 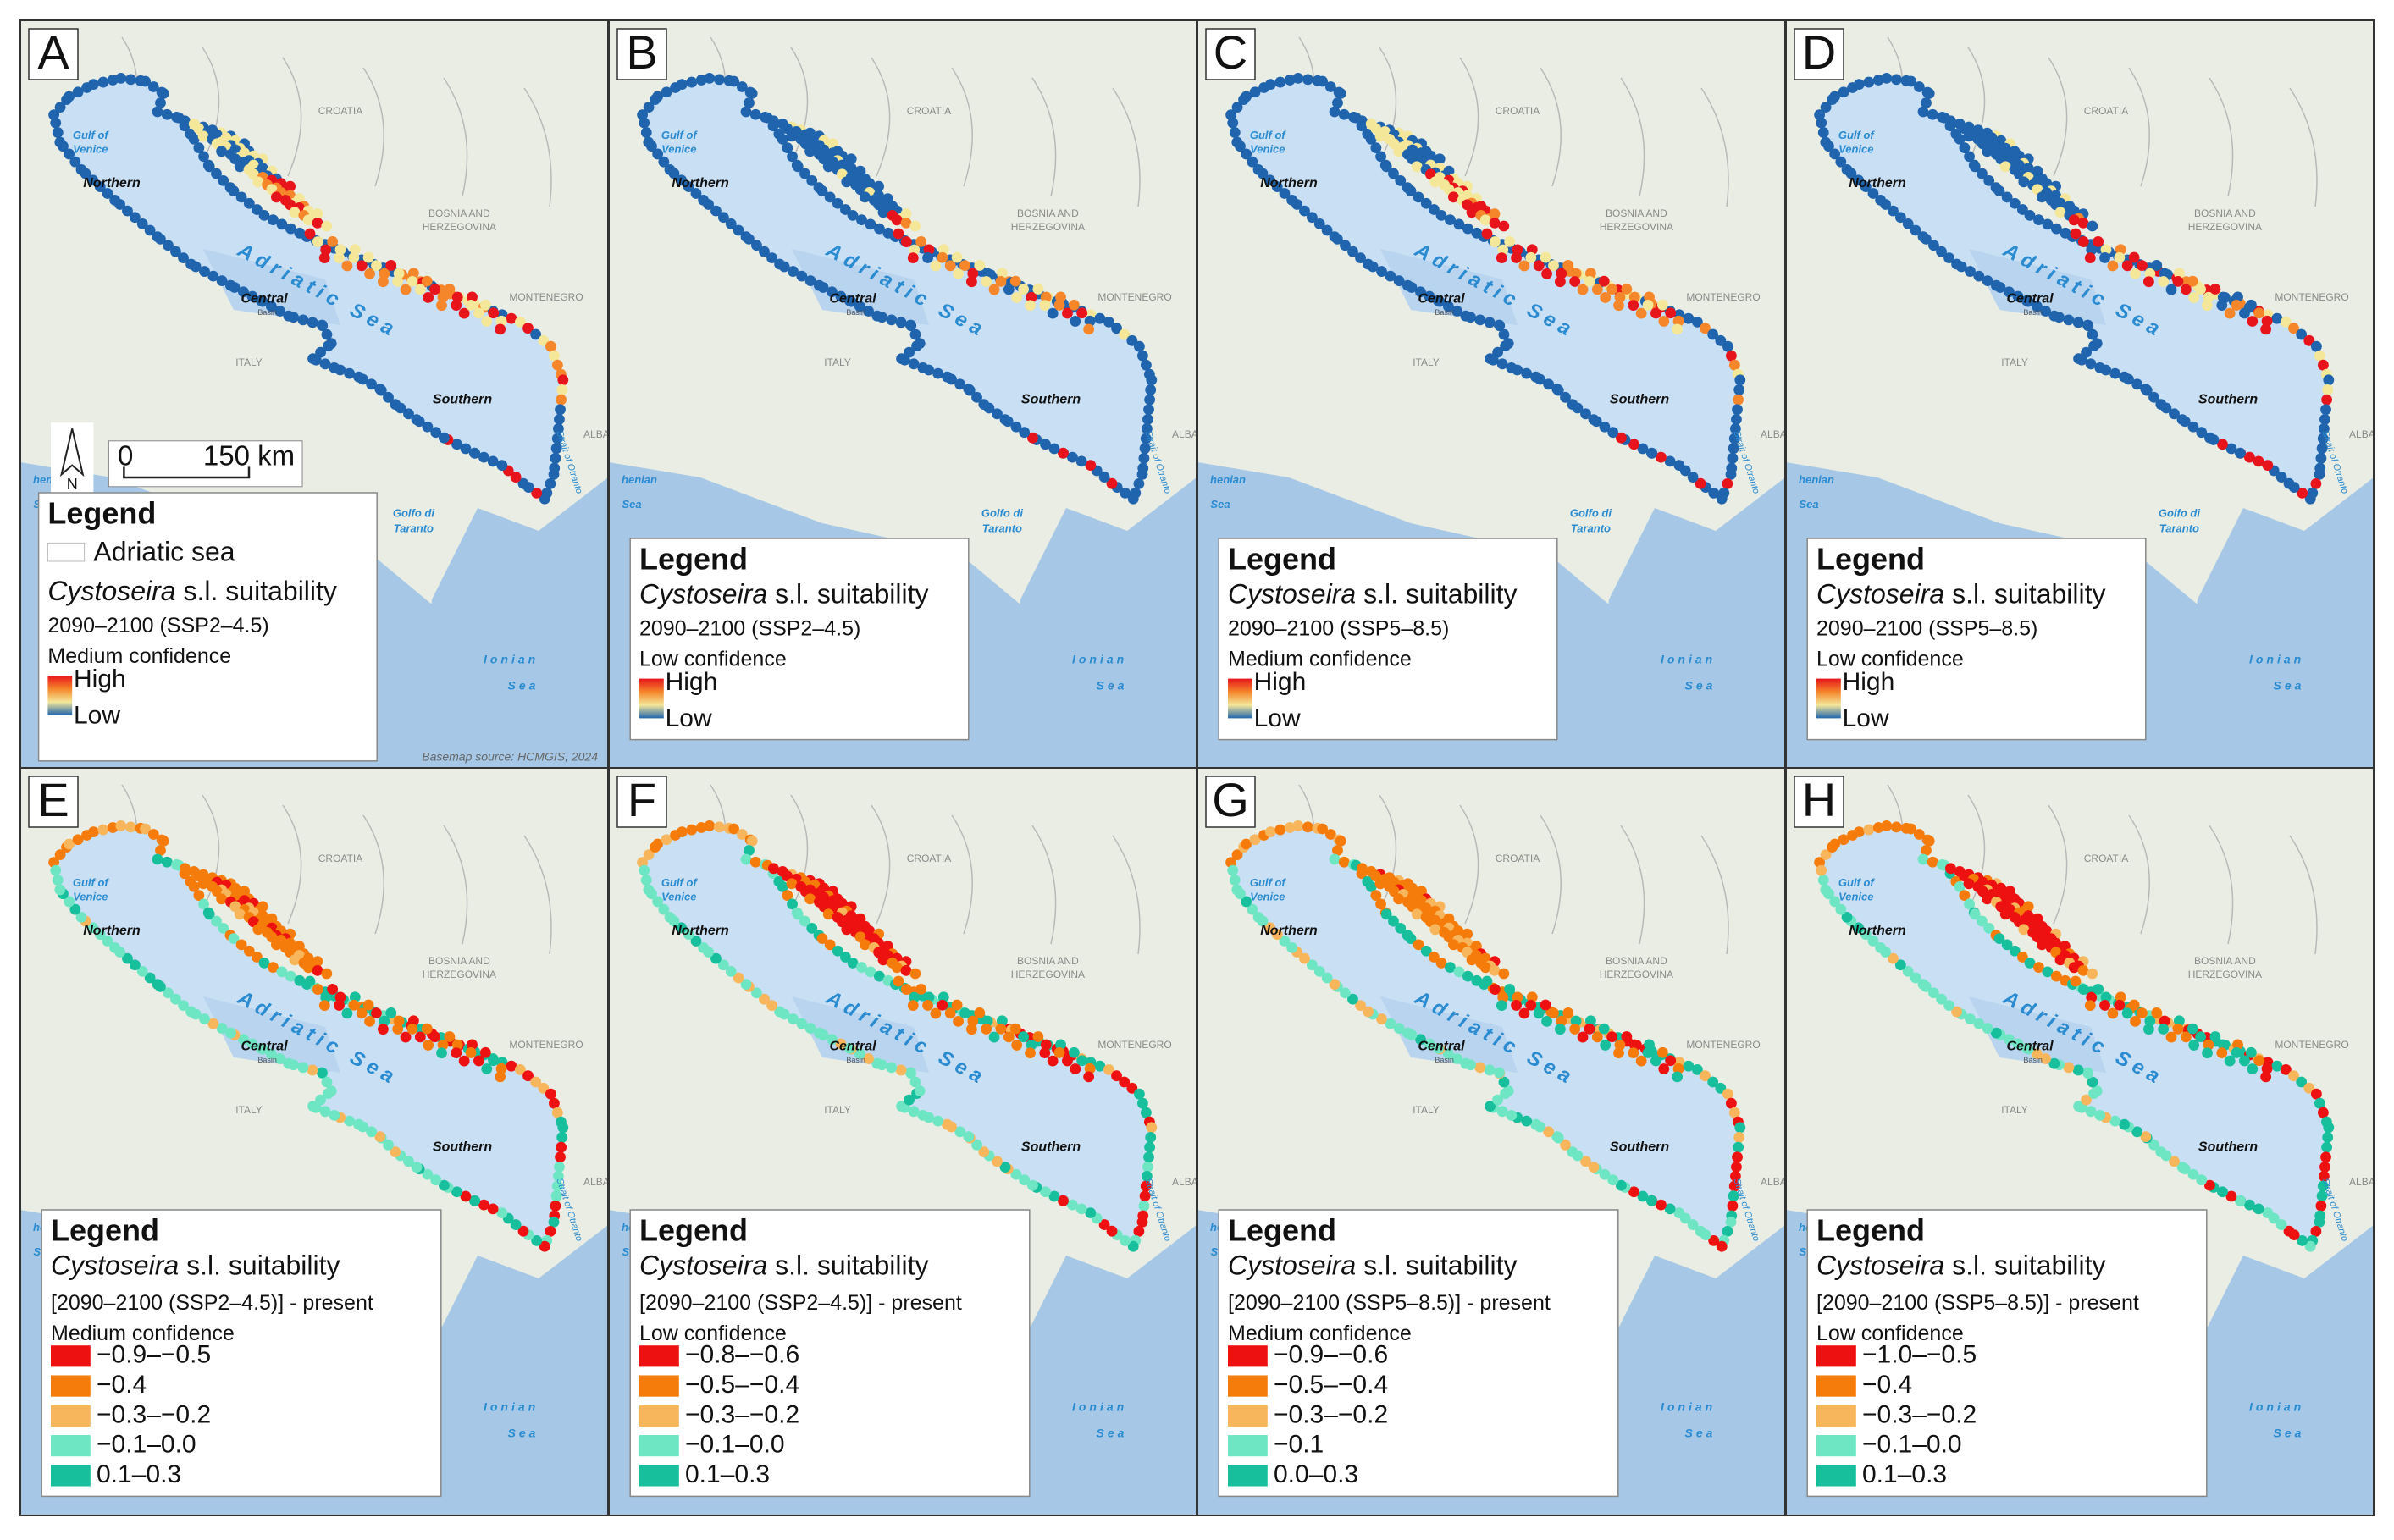 What do you see at coordinates (2225, 213) in the screenshot?
I see `country-label: BOSNIA AND` at bounding box center [2225, 213].